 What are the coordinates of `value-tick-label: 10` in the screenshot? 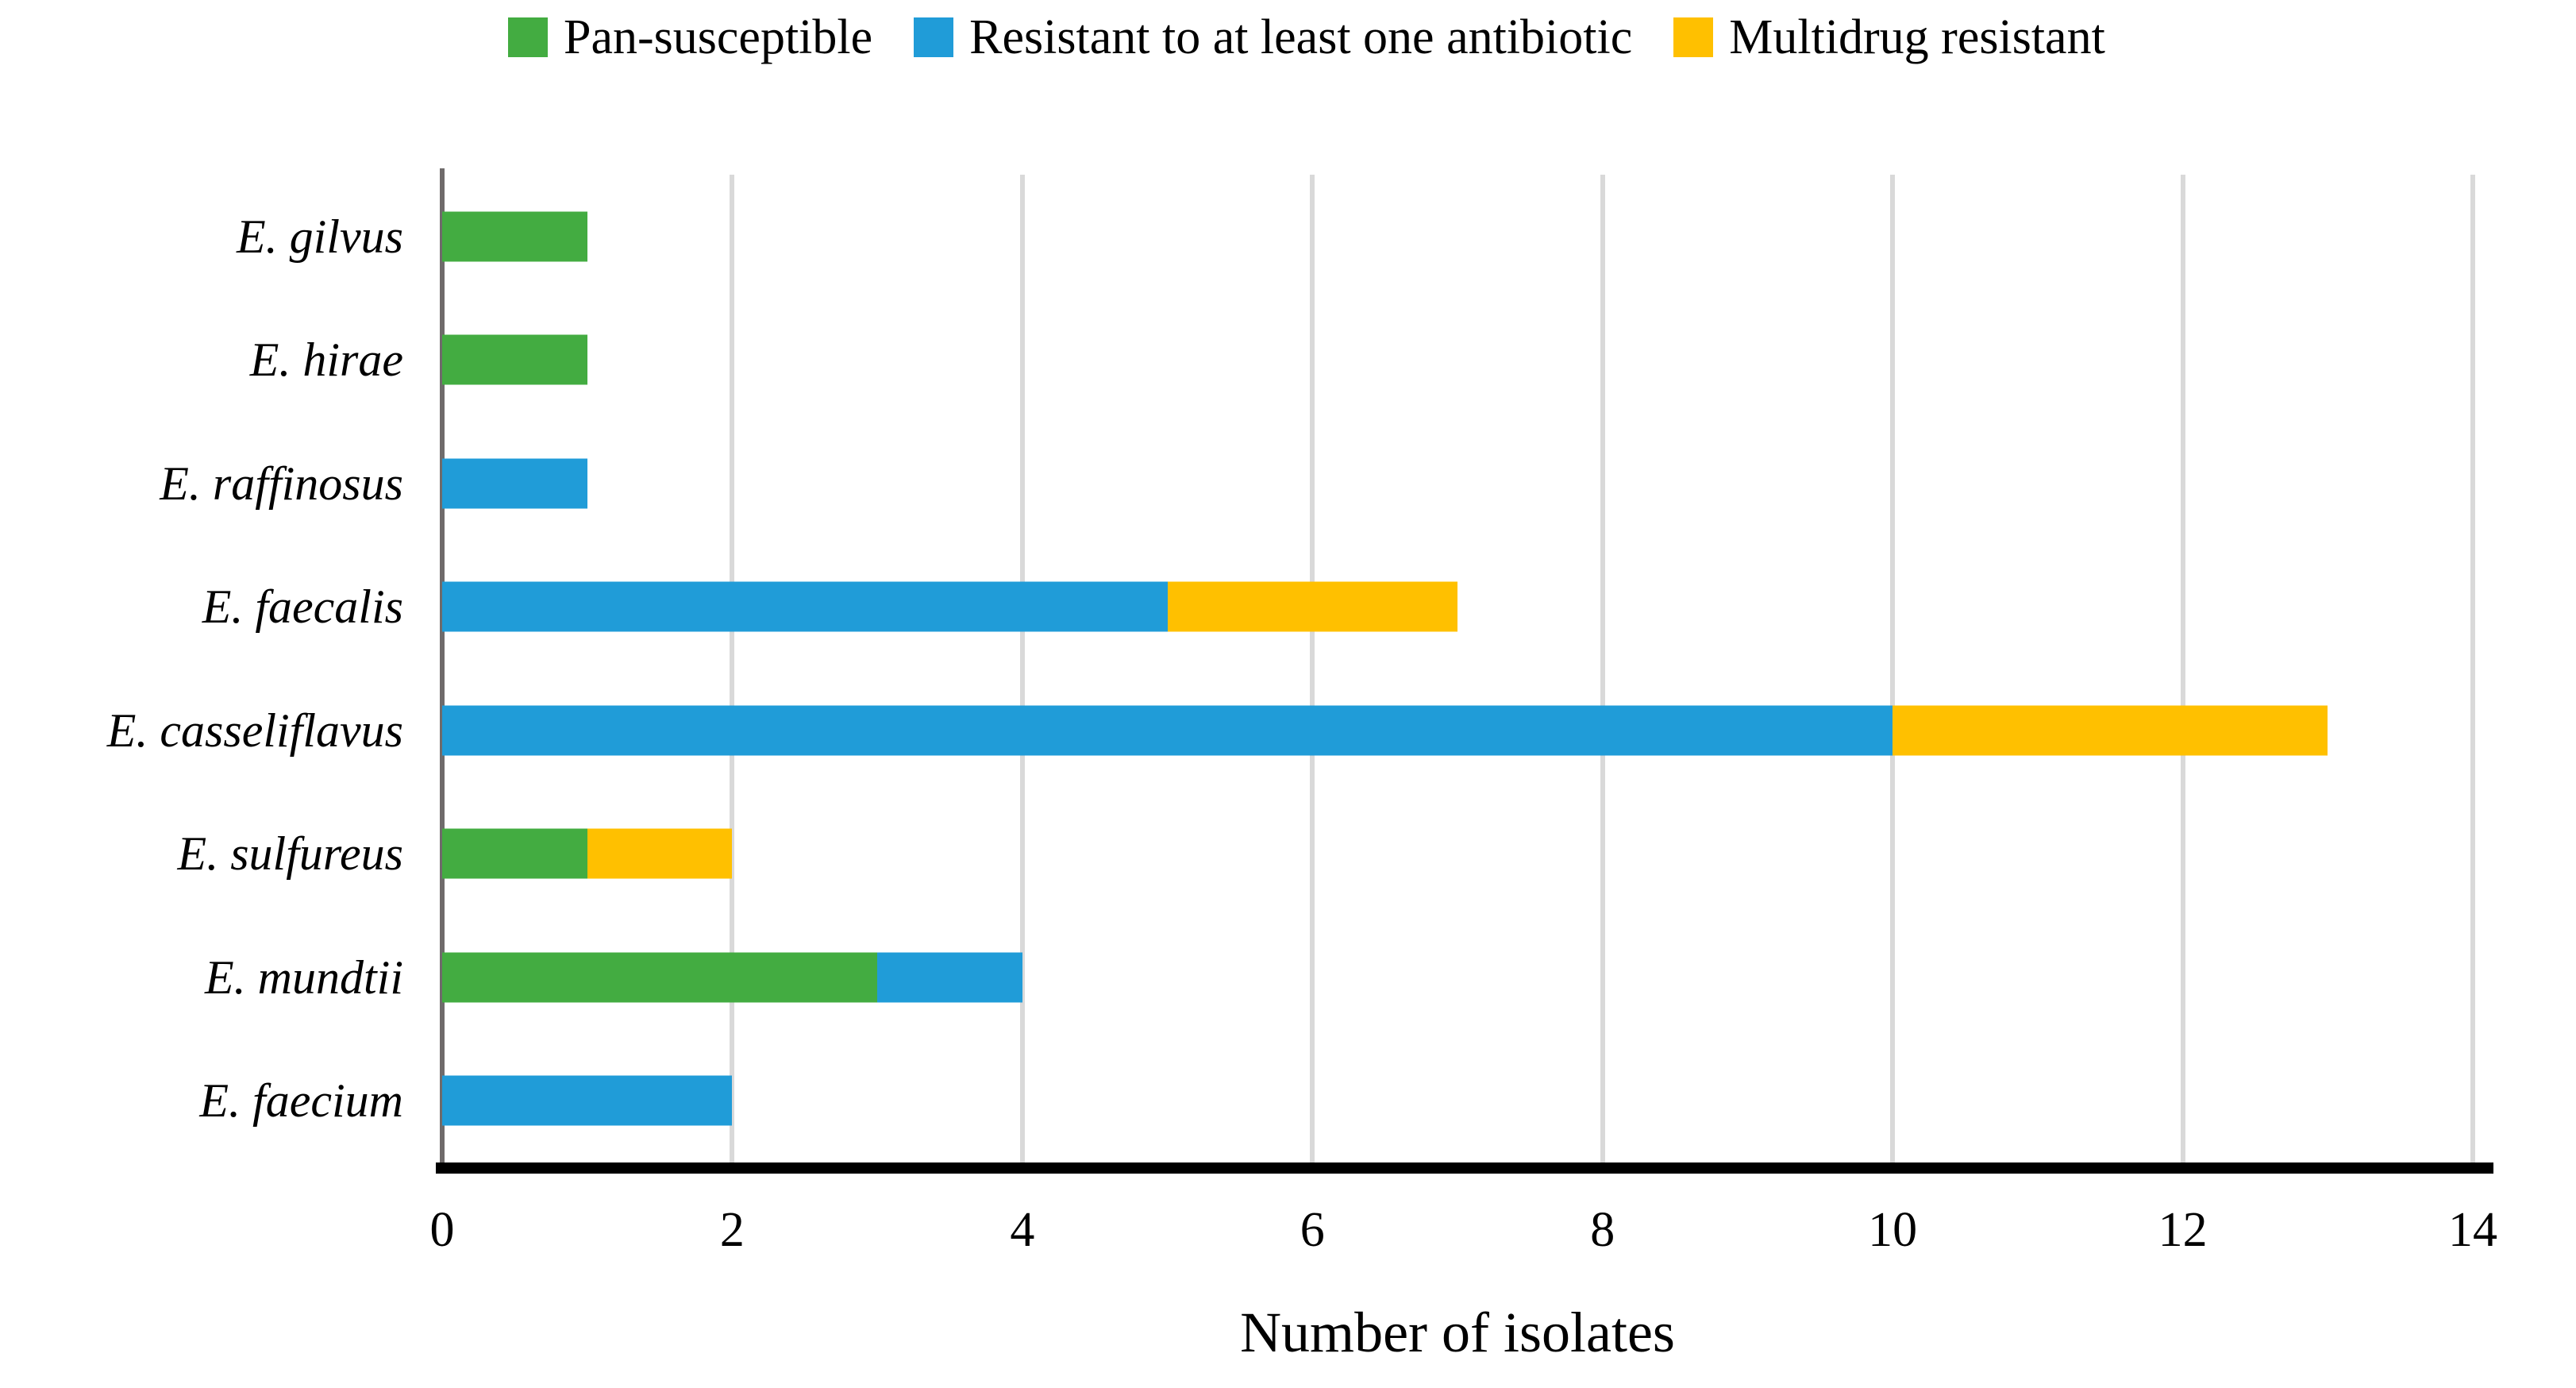 It's located at (1893, 1230).